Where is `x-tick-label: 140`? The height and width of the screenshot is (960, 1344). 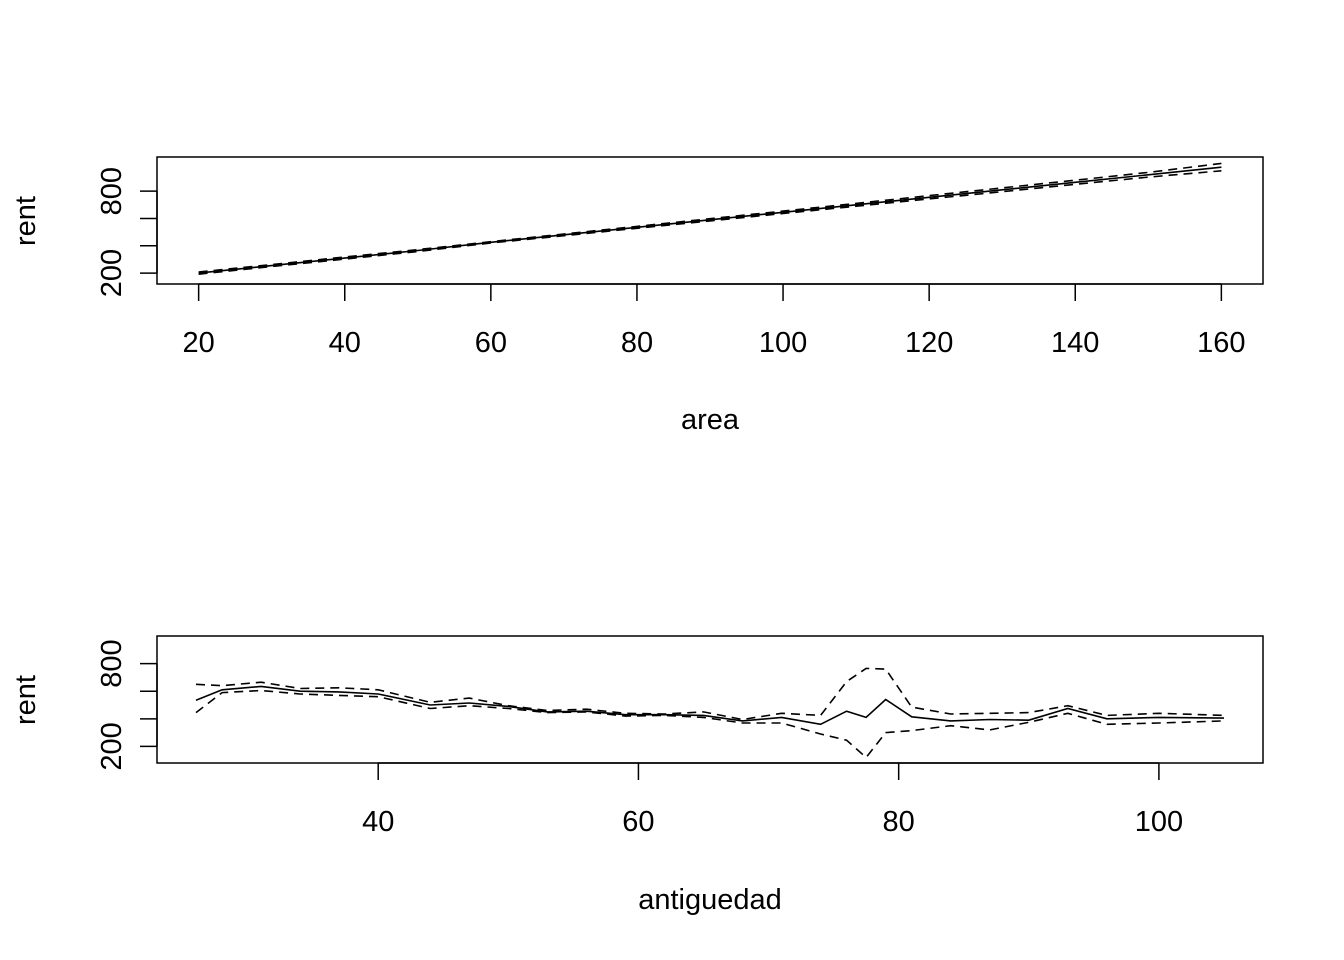 x-tick-label: 140 is located at coordinates (1075, 343).